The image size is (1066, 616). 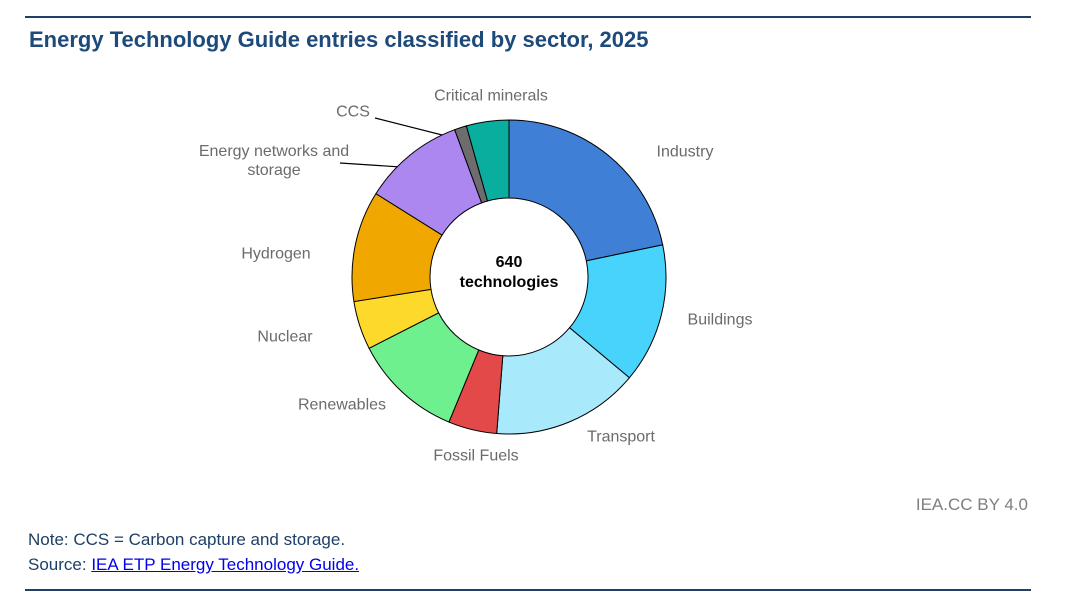 I want to click on note: Note: CCS = Carbon capture and storage., so click(x=187, y=539).